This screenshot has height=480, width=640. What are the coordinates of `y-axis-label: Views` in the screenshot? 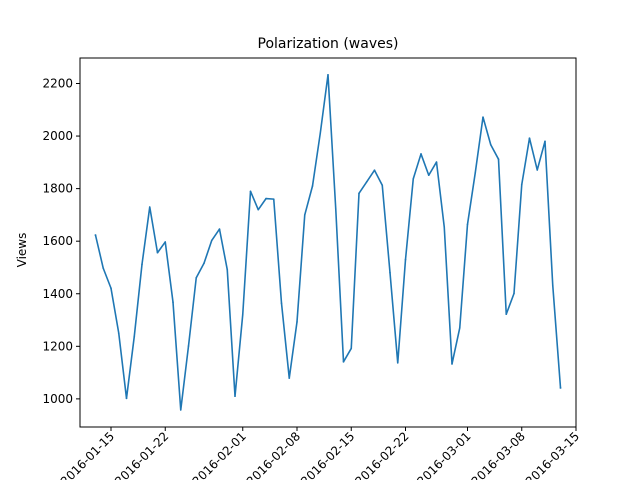 It's located at (22, 250).